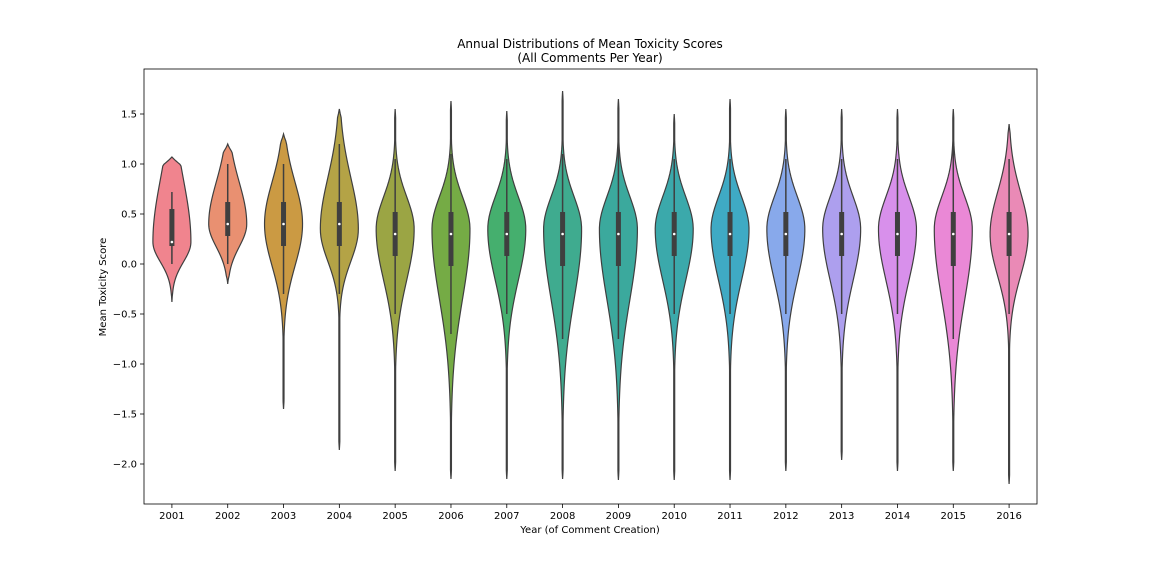  Describe the element at coordinates (953, 239) in the screenshot. I see `iqr-box-2015` at that location.